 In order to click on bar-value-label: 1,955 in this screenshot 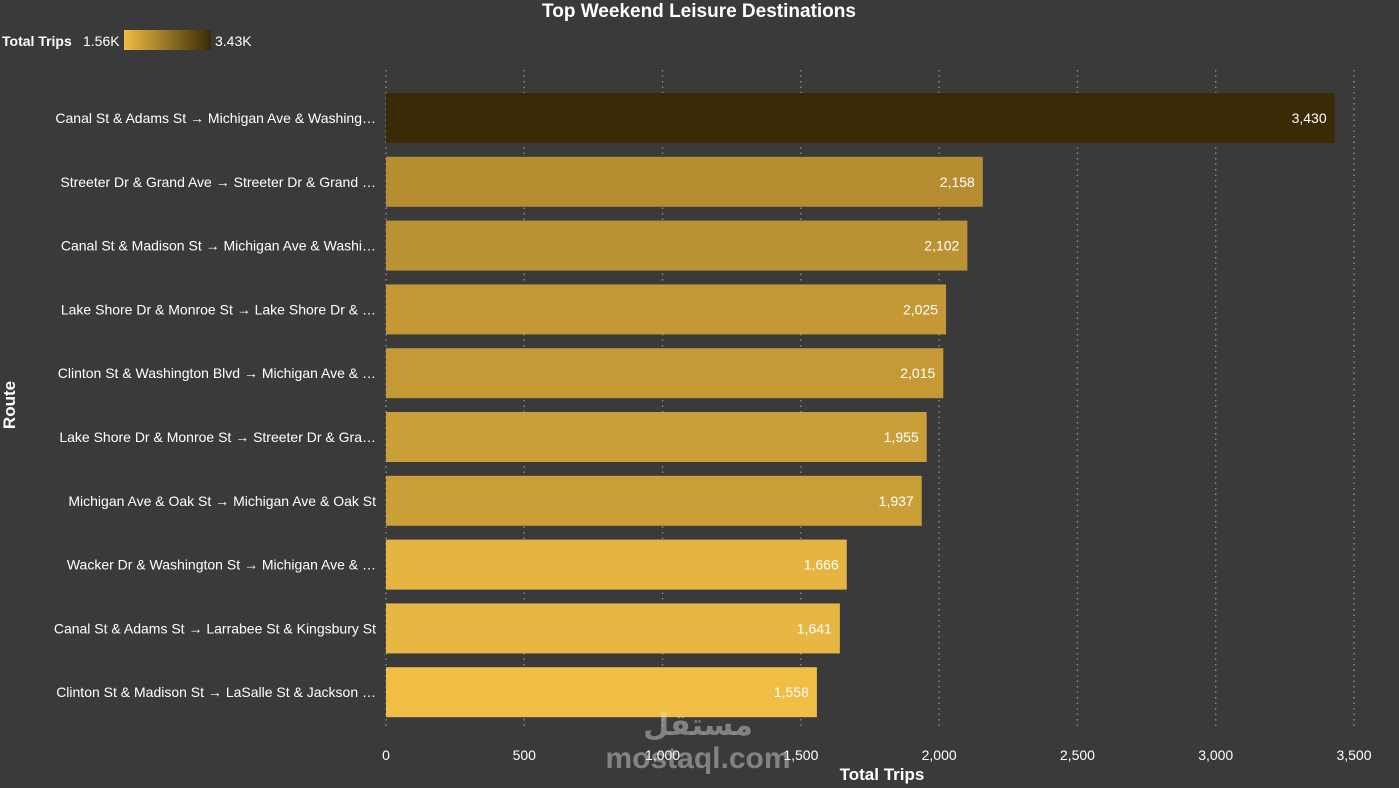, I will do `click(901, 437)`.